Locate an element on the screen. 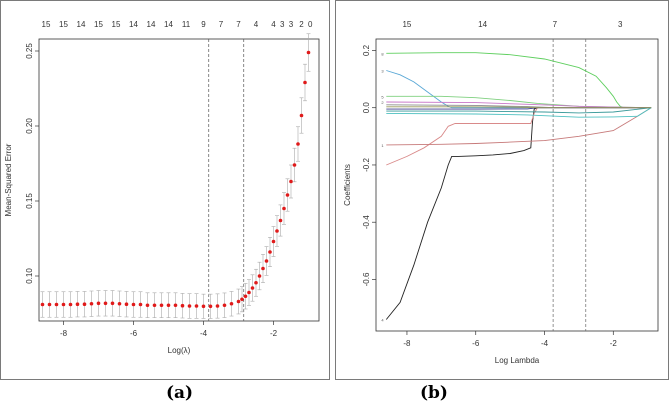  path-index-label: 8 is located at coordinates (382, 53).